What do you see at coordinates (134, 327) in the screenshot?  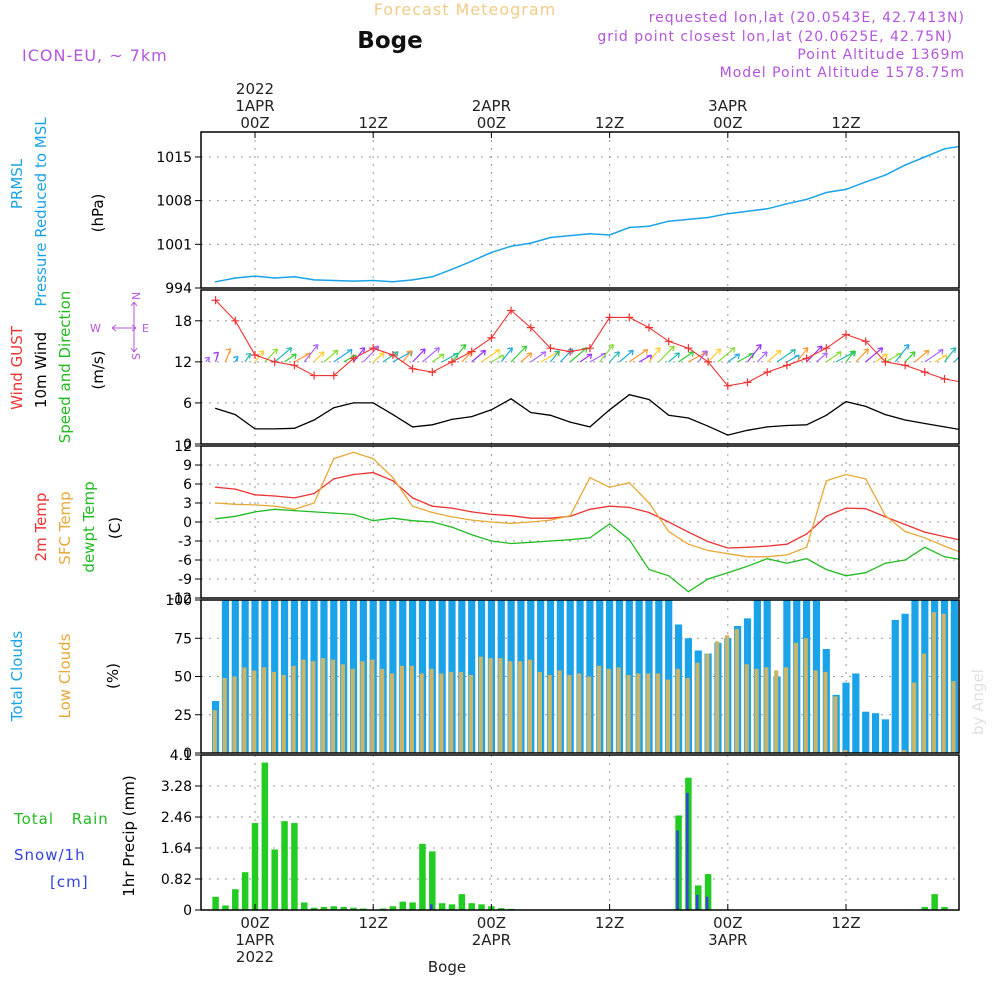 I see `compass-ns-arrow` at bounding box center [134, 327].